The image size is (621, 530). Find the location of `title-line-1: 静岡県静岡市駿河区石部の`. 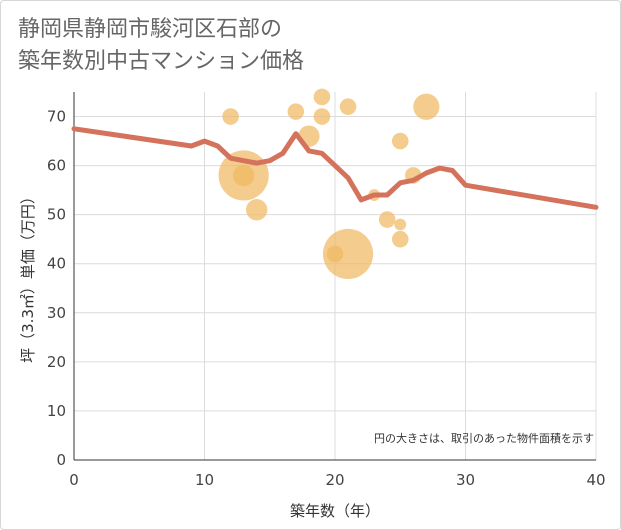

title-line-1: 静岡県静岡市駿河区石部の is located at coordinates (150, 29).